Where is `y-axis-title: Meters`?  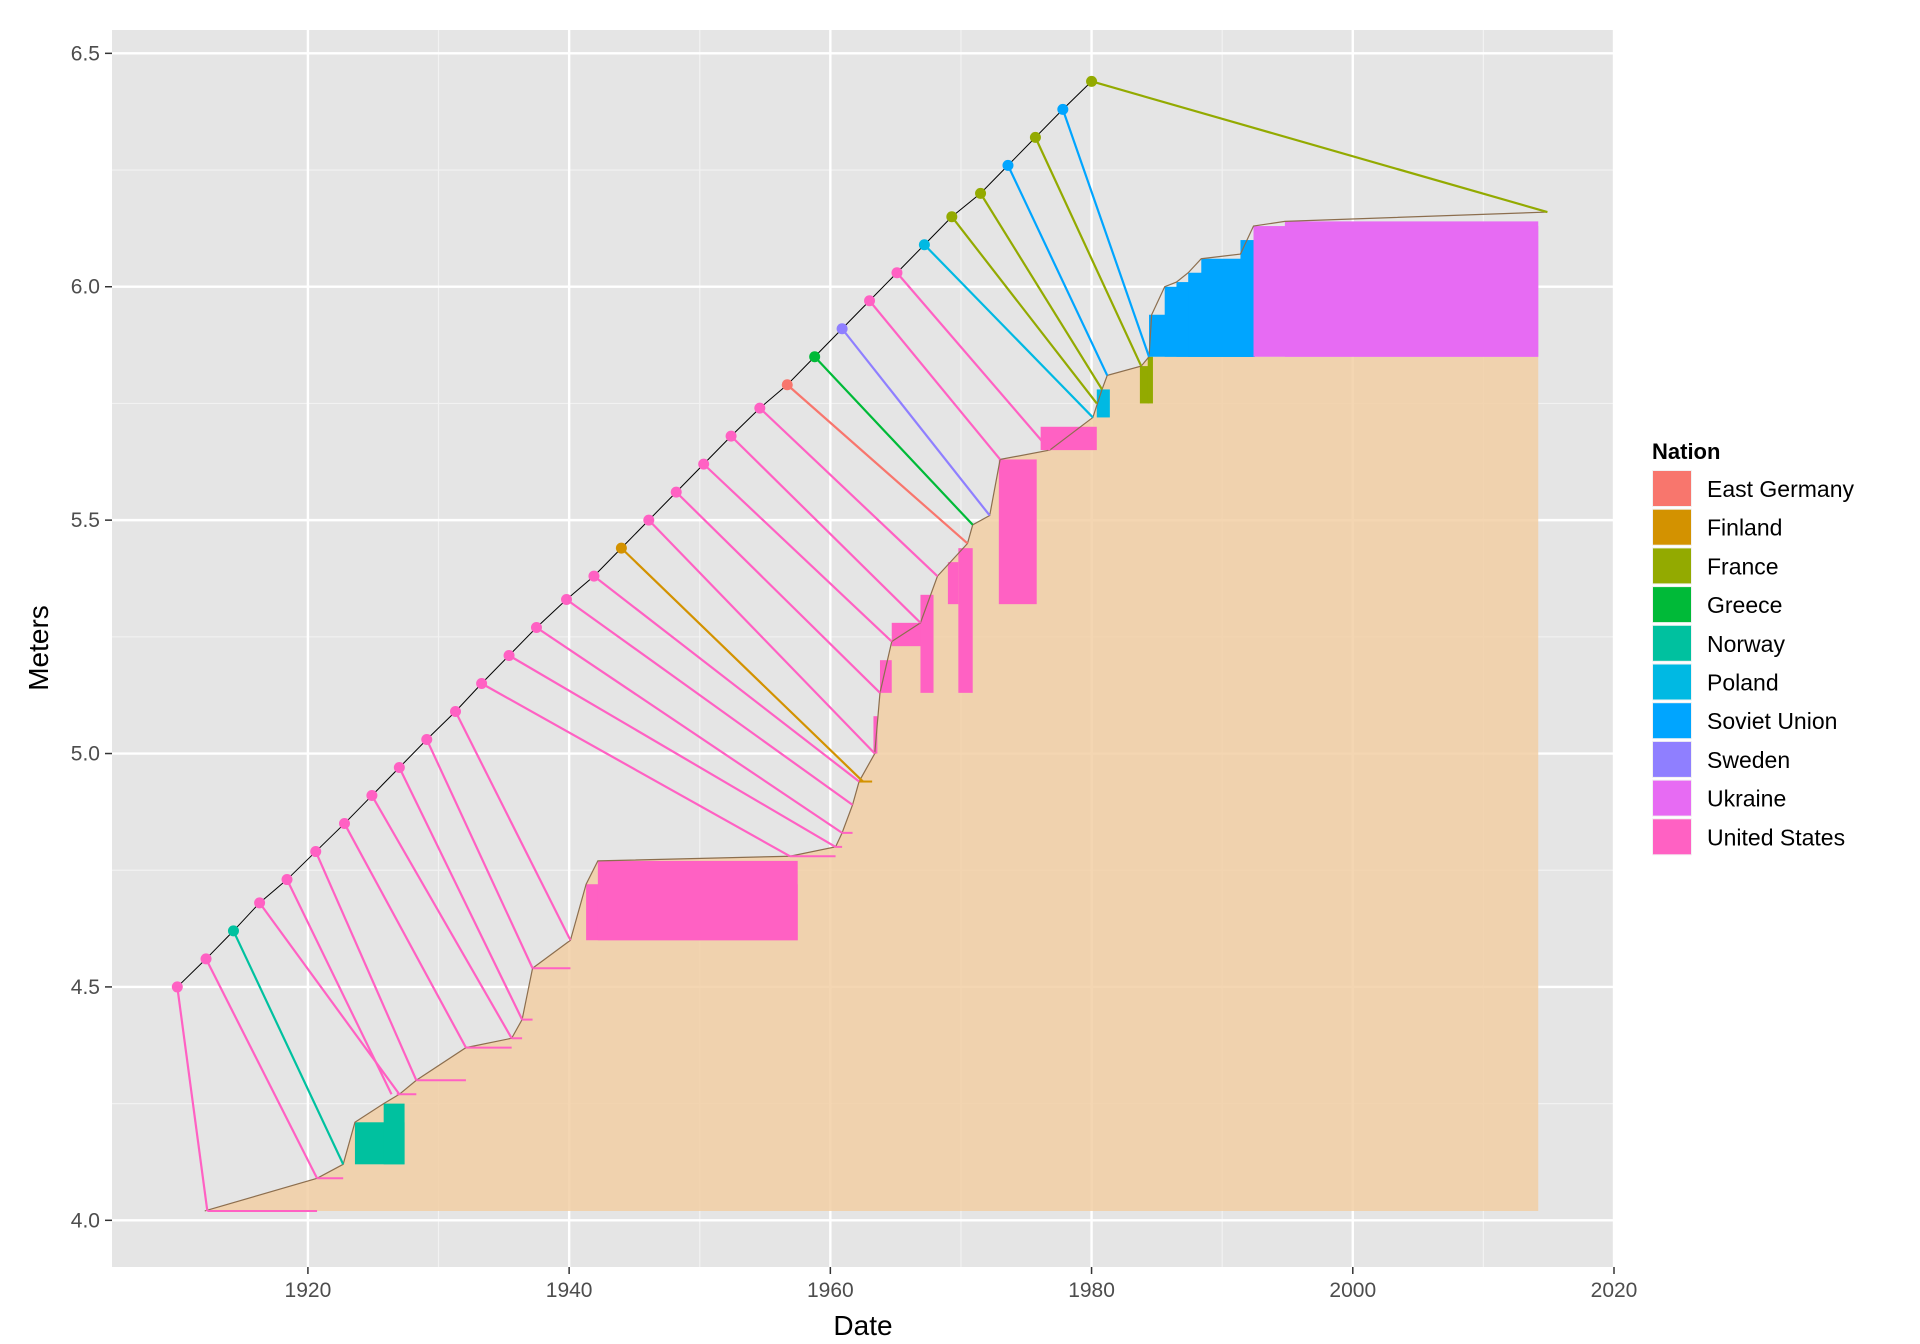
y-axis-title: Meters is located at coordinates (38, 648).